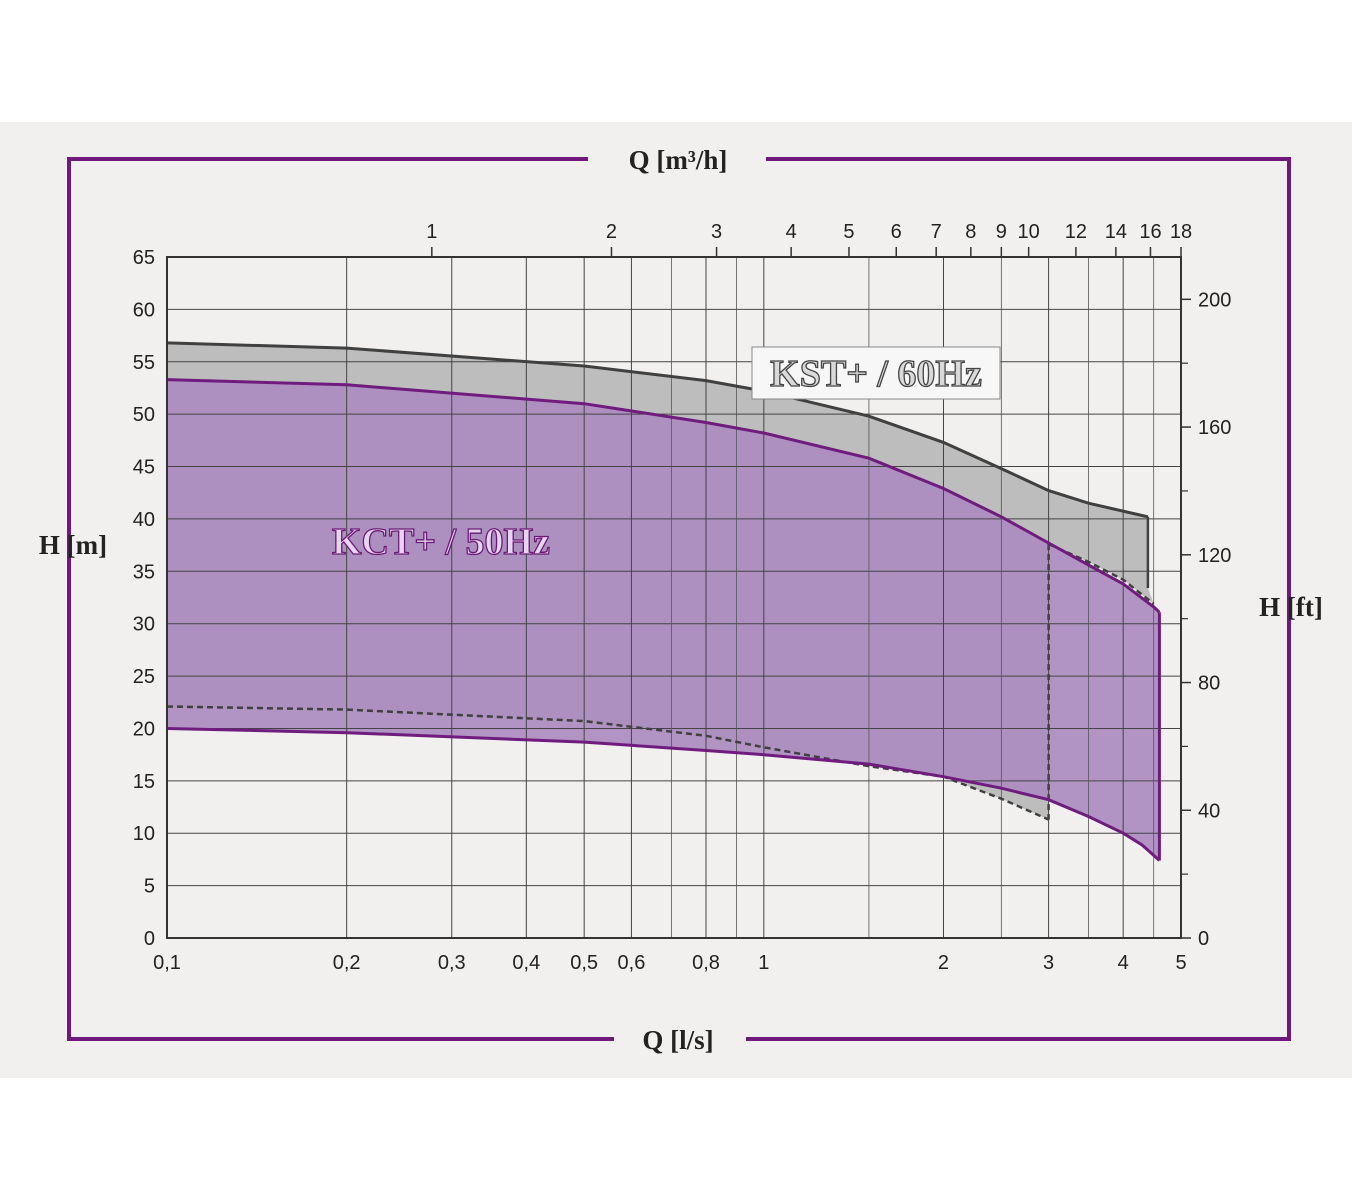 The width and height of the screenshot is (1352, 1200). What do you see at coordinates (431, 232) in the screenshot?
I see `x2-tick-label: 1` at bounding box center [431, 232].